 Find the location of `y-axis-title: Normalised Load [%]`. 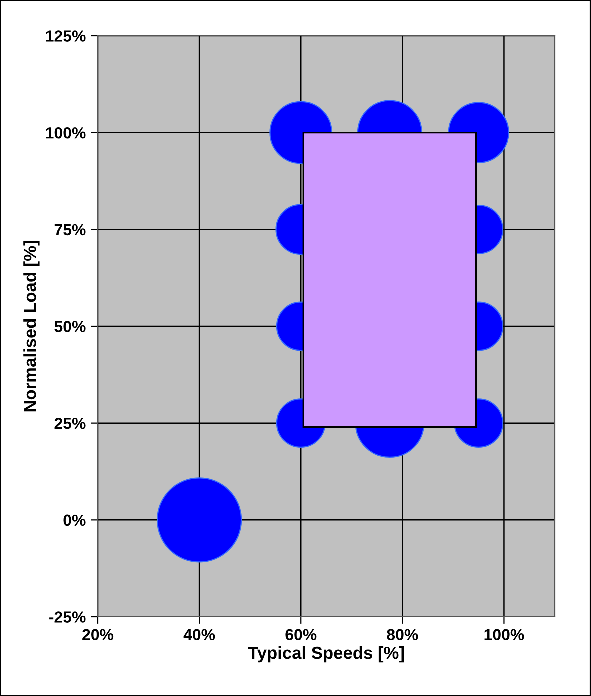

y-axis-title: Normalised Load [%] is located at coordinates (32, 326).